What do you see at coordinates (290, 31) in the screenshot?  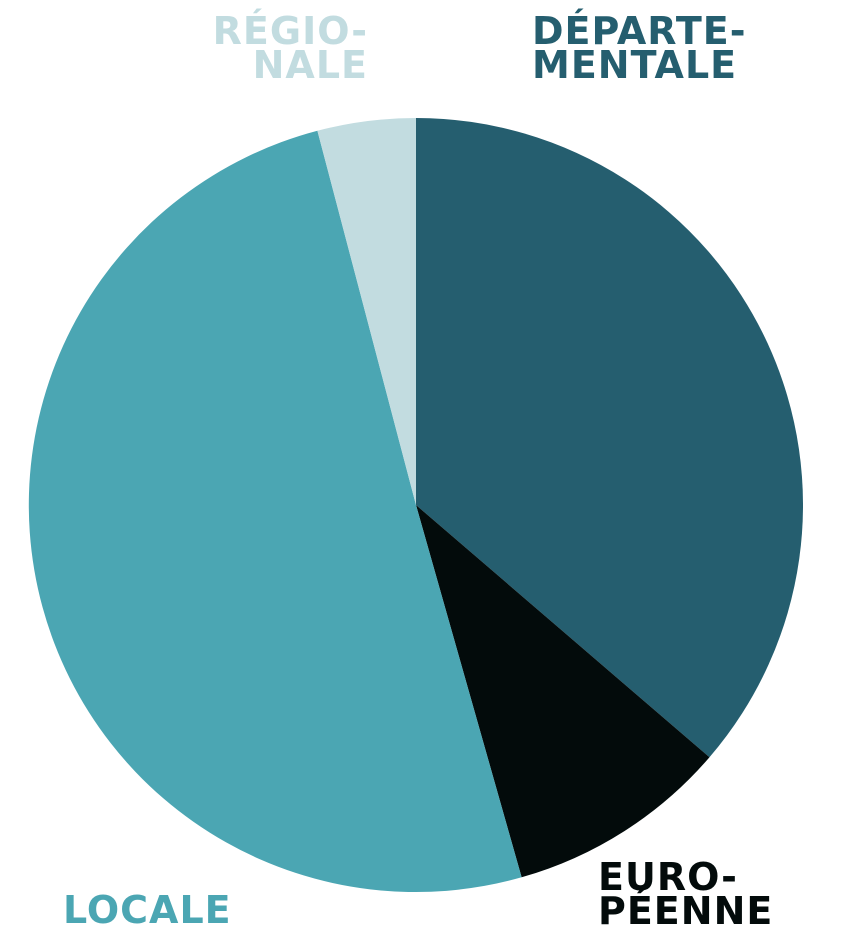 I see `slice-label-regionale-line-1: RÉGIO-` at bounding box center [290, 31].